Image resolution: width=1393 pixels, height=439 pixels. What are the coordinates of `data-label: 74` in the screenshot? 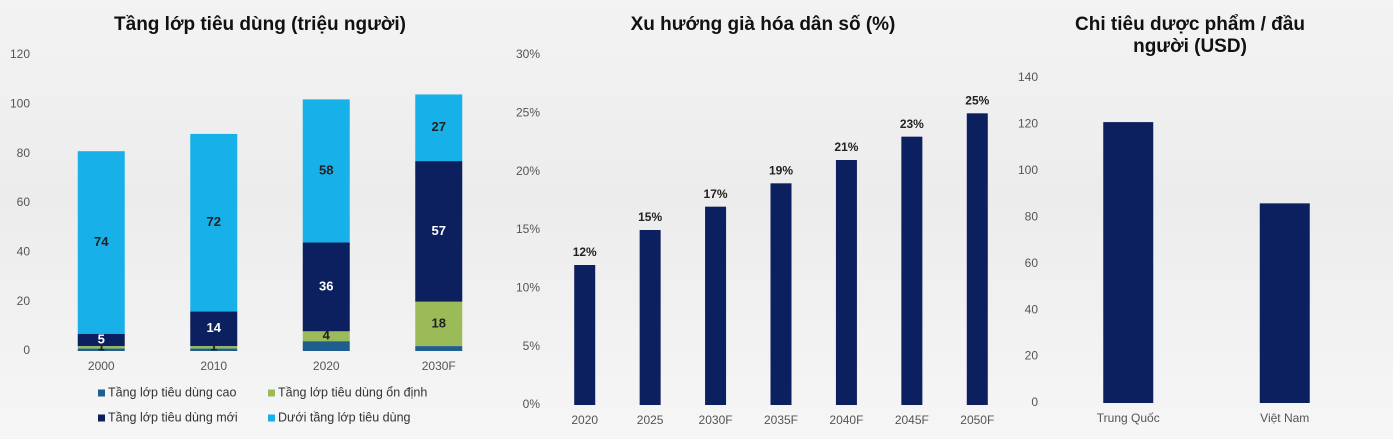 It's located at (101, 241).